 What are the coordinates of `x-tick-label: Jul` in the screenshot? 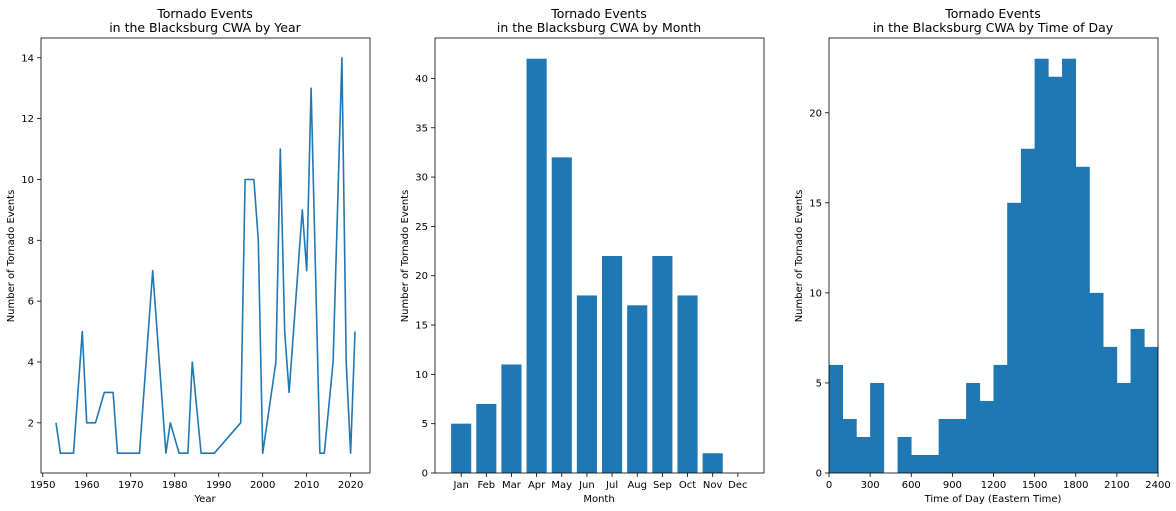 It's located at (611, 485).